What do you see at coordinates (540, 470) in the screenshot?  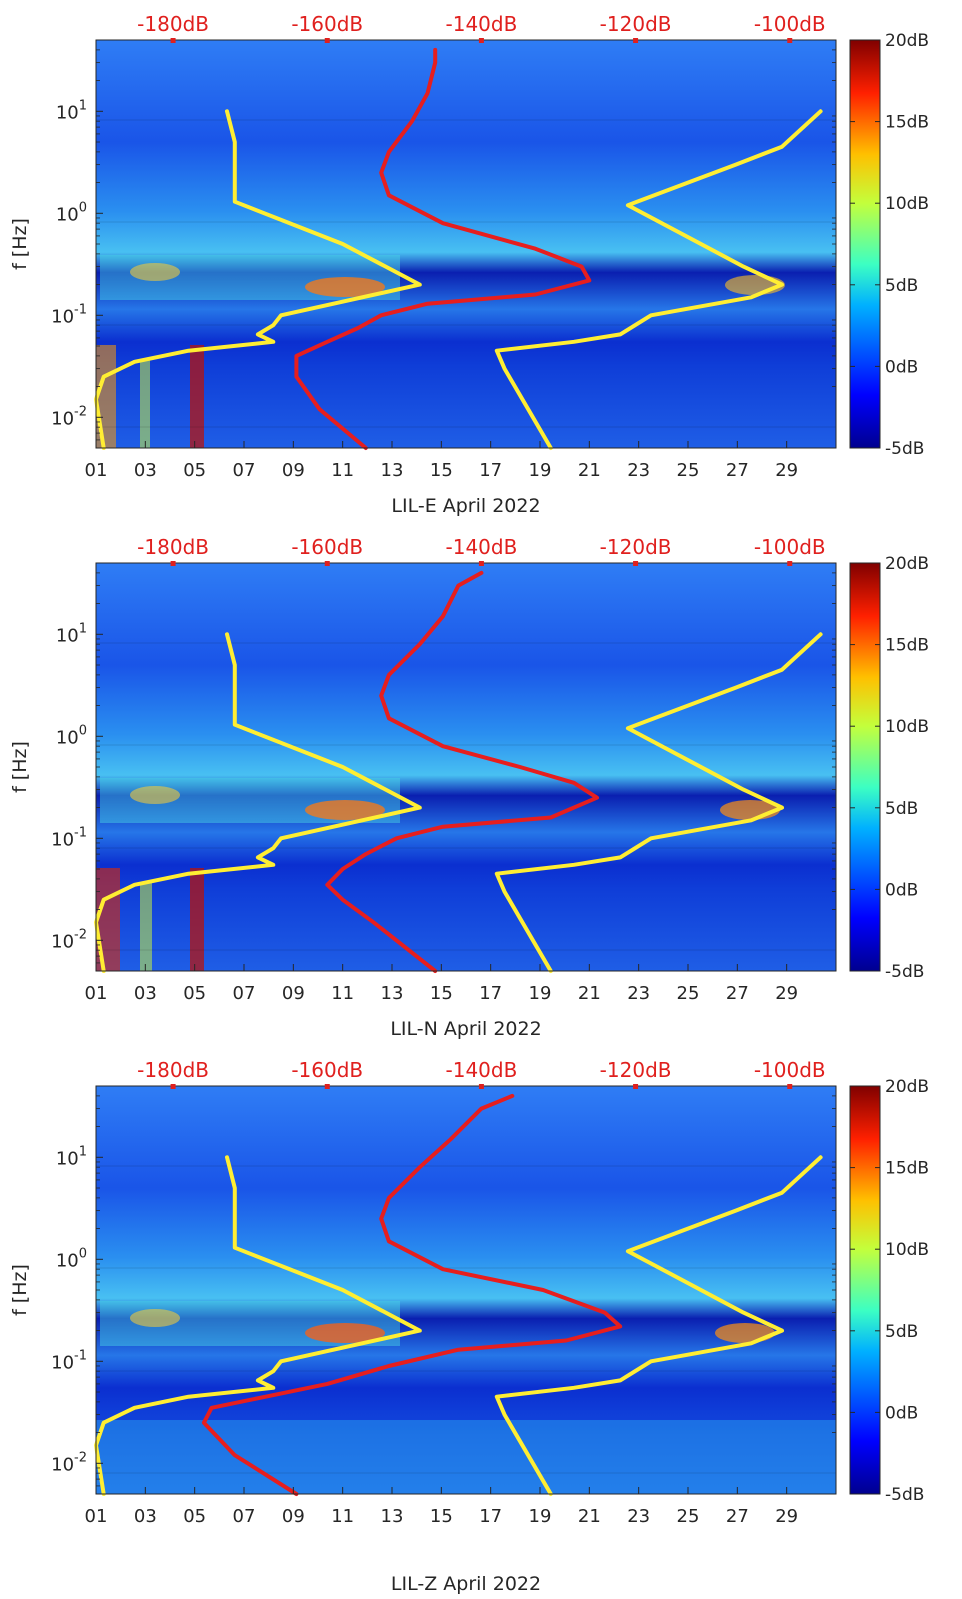 I see `x-tick-label: 19` at bounding box center [540, 470].